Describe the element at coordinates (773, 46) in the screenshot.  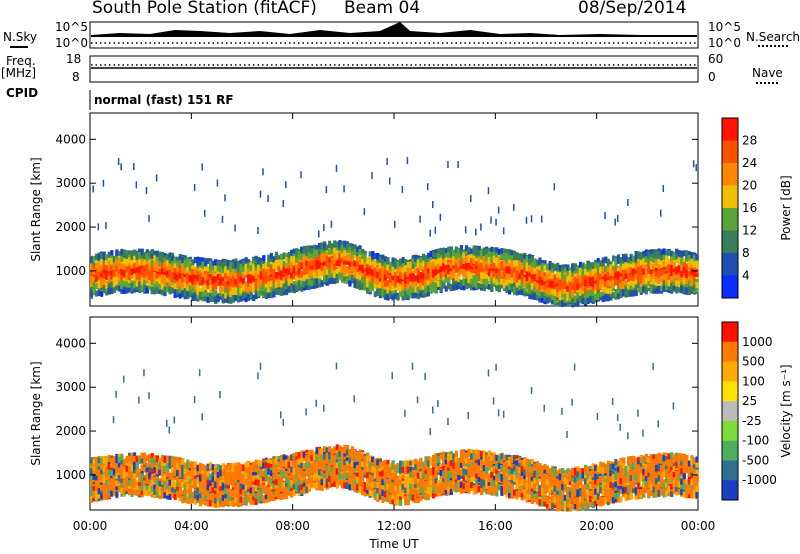
I see `nsearch-dotted-icon` at that location.